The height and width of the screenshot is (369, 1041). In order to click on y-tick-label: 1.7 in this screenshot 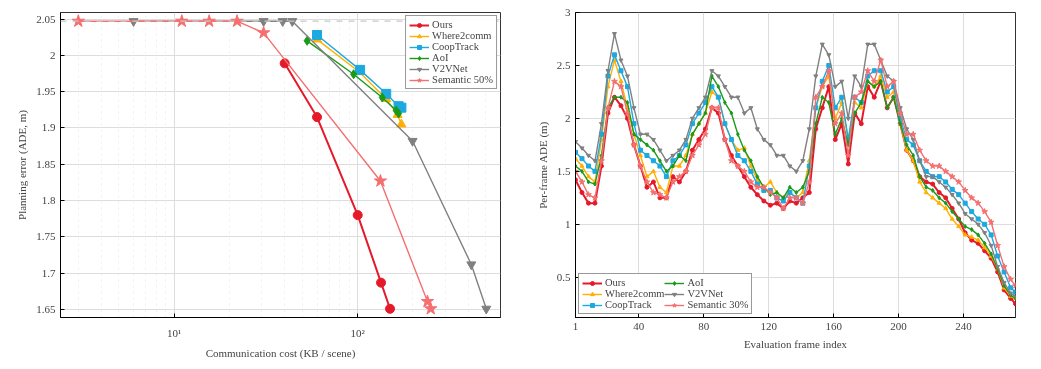, I will do `click(48, 272)`.